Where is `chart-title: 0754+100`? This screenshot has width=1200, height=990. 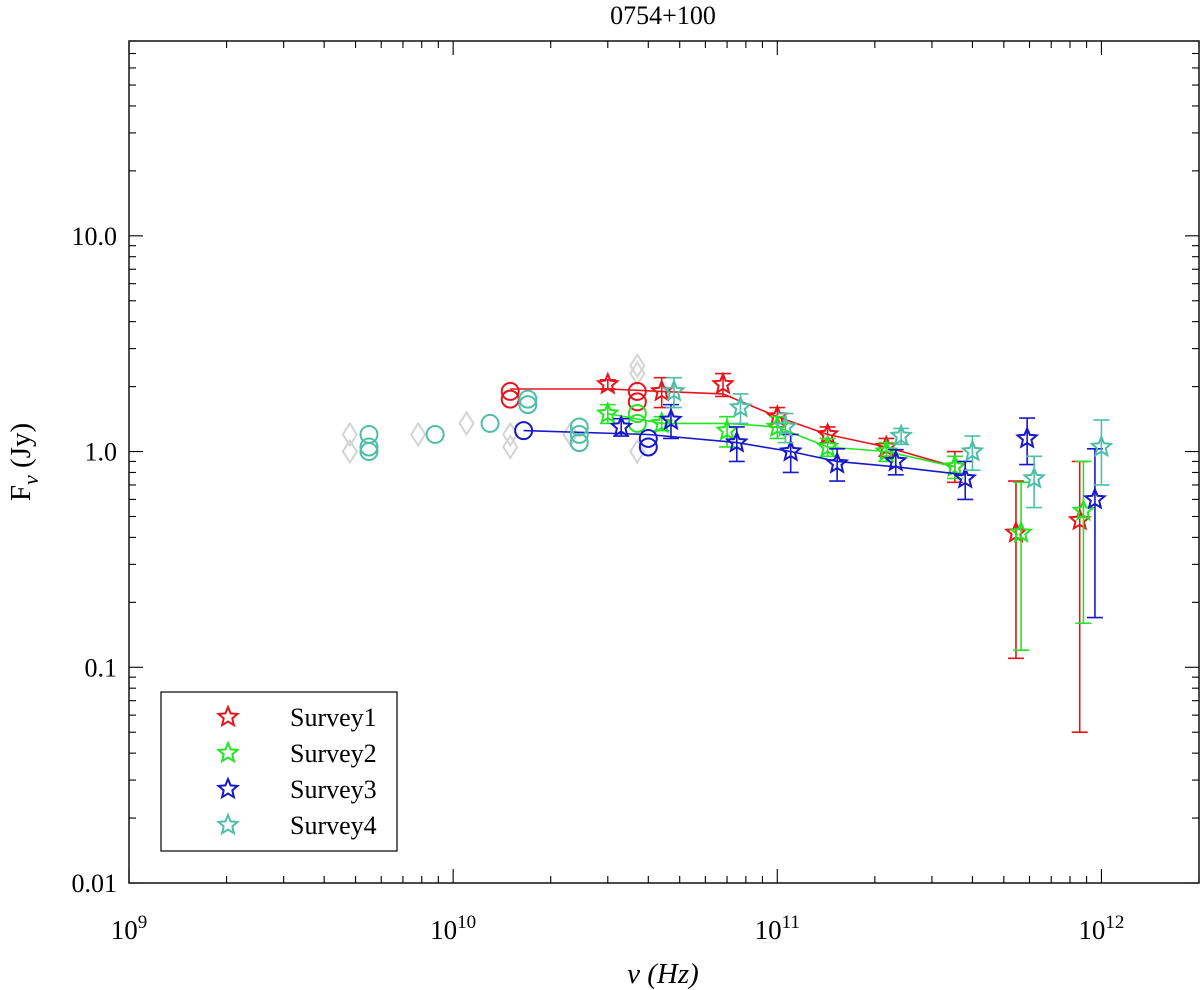 chart-title: 0754+100 is located at coordinates (663, 15).